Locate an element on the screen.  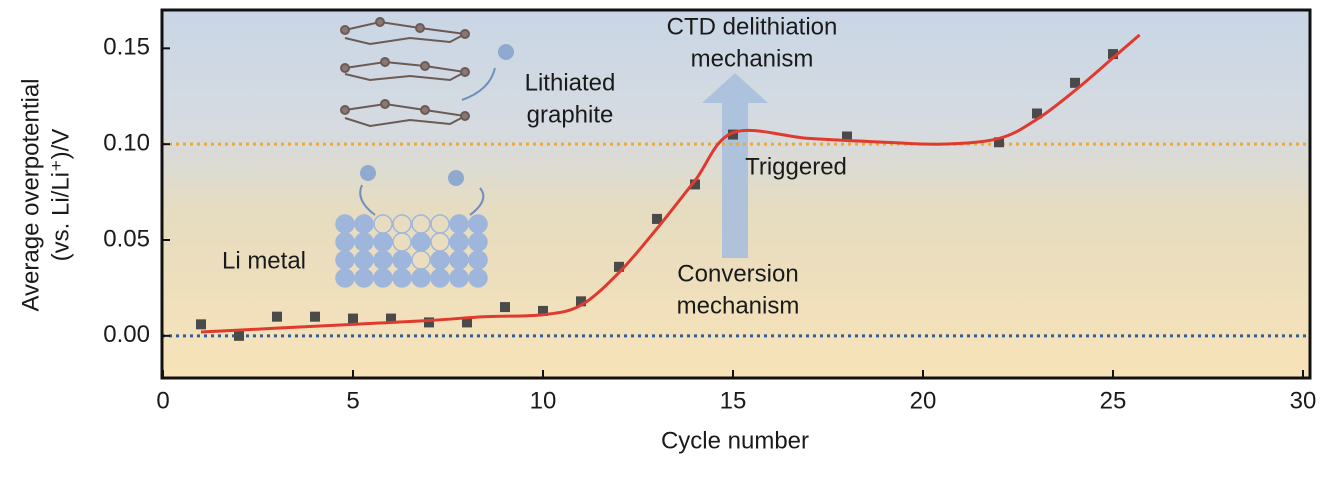
y-tick-label: 0.15 is located at coordinates (126, 47).